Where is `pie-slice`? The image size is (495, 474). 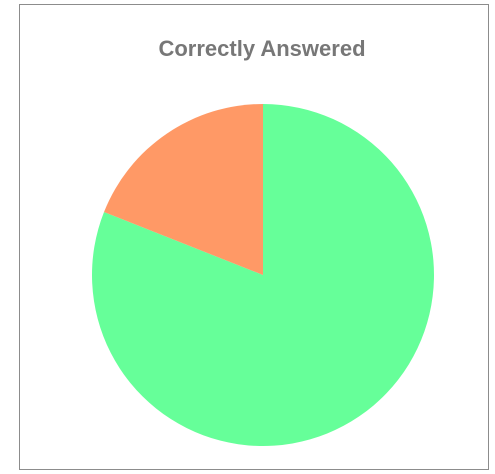 pie-slice is located at coordinates (183, 189).